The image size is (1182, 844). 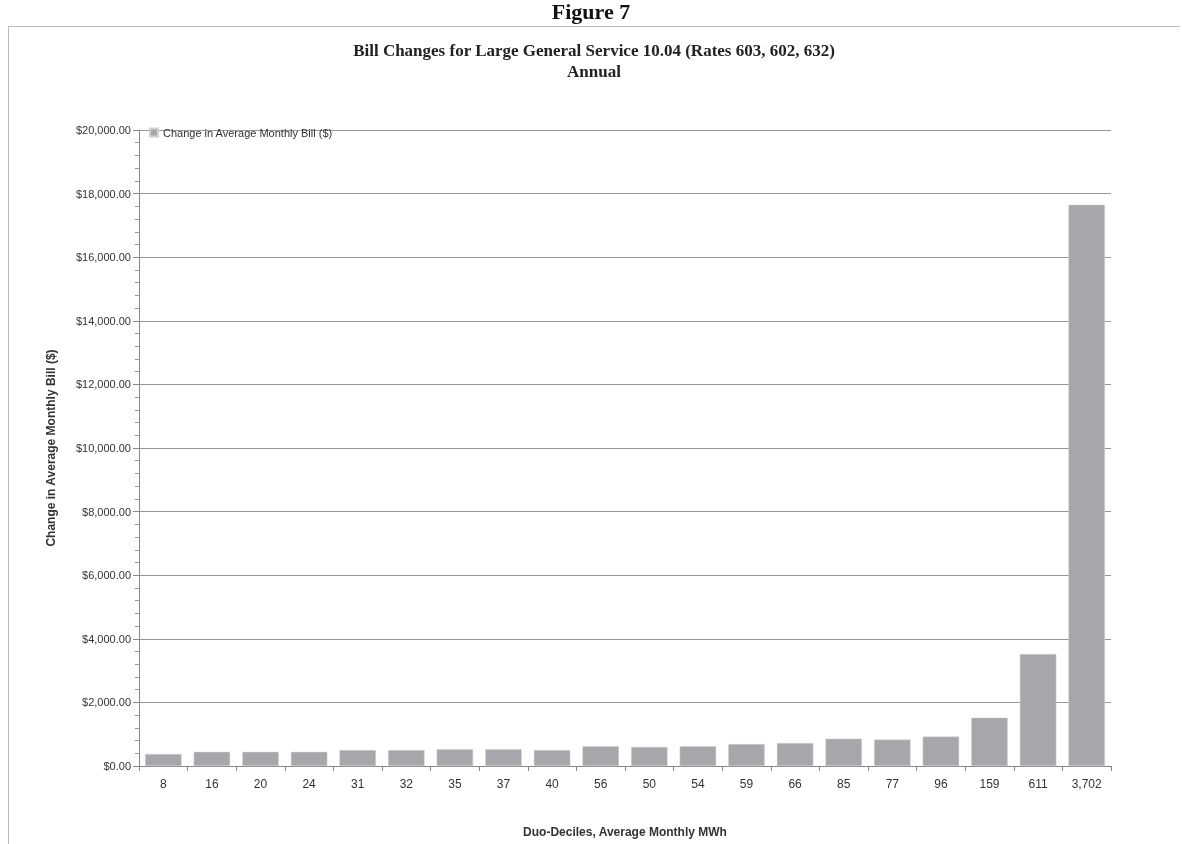 What do you see at coordinates (455, 784) in the screenshot?
I see `x-tick-label: 35` at bounding box center [455, 784].